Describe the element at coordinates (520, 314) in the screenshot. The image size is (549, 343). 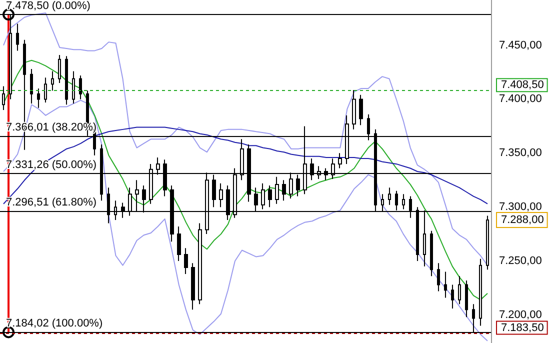
I see `y-tick-label: 7.200,00` at that location.